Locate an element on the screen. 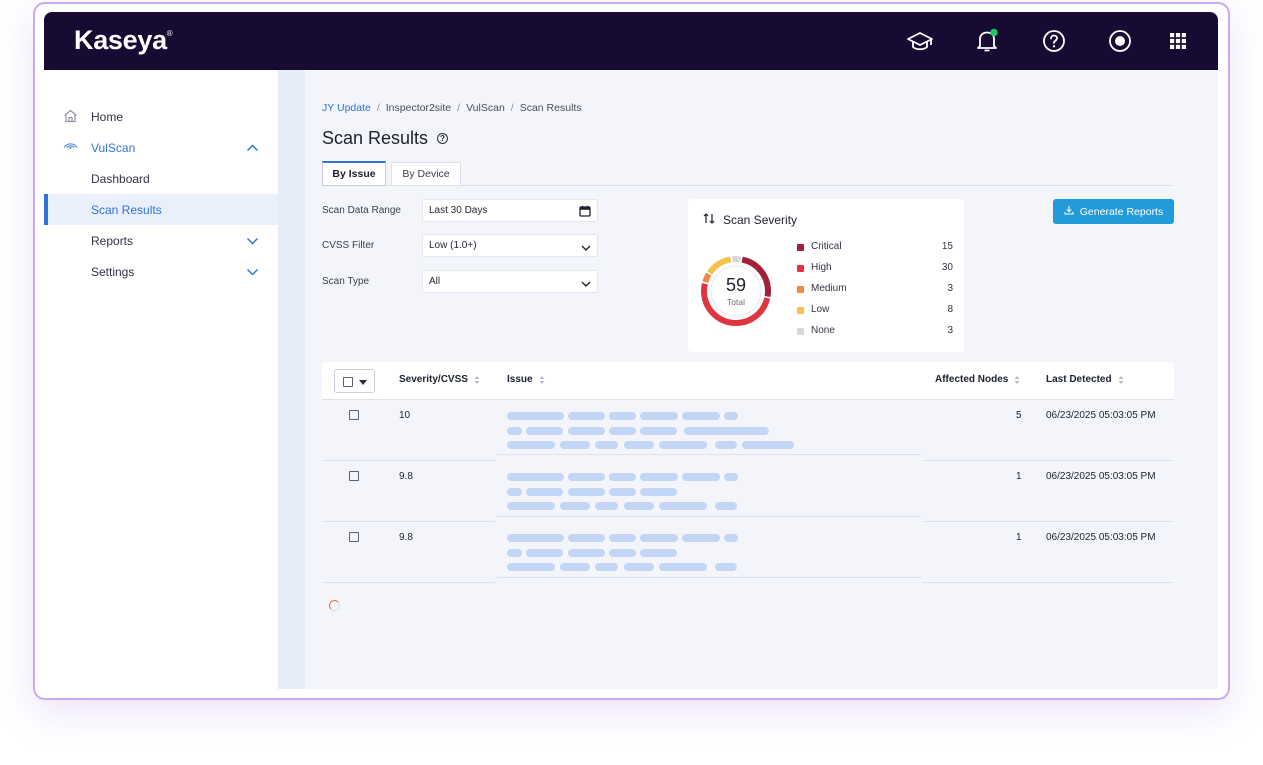 Image resolution: width=1263 pixels, height=765 pixels. calendar-icon is located at coordinates (585, 212).